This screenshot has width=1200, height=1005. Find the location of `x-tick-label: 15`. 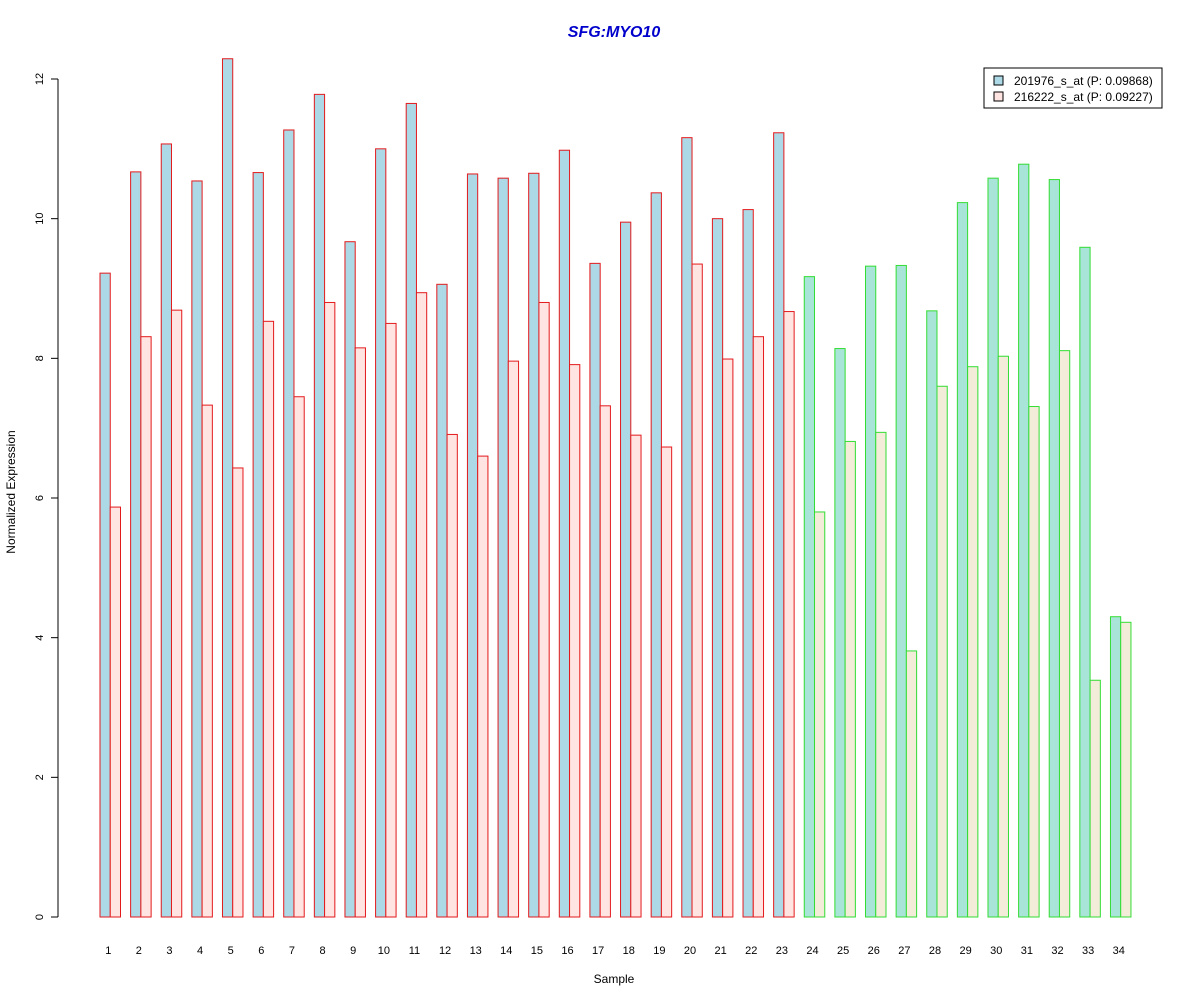

x-tick-label: 15 is located at coordinates (537, 951).